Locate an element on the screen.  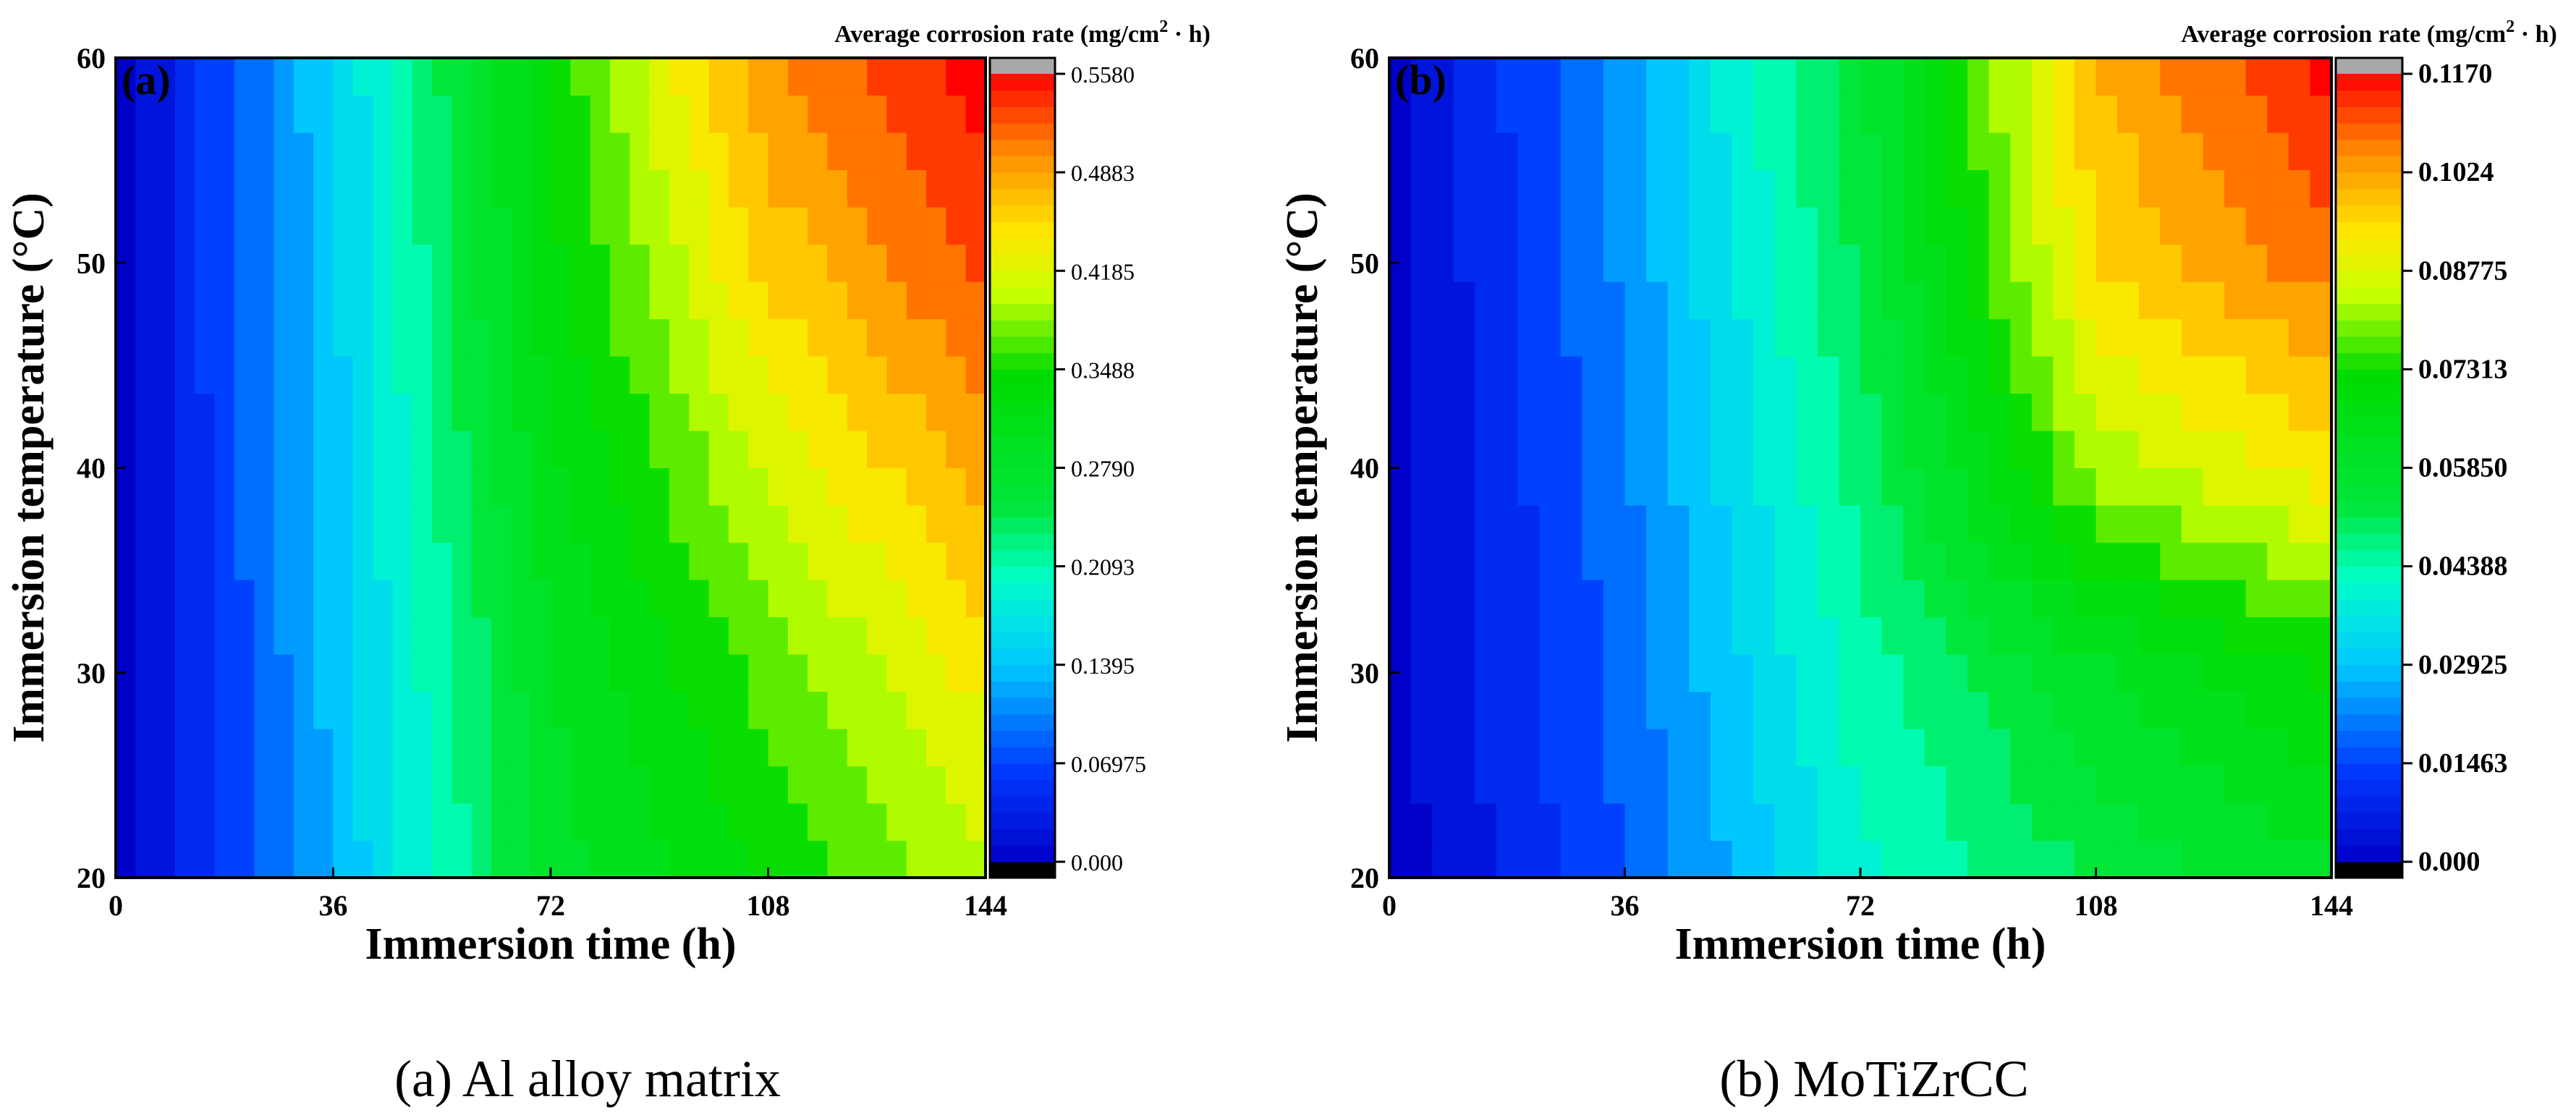
colorbar-underflow-cap is located at coordinates (1023, 870).